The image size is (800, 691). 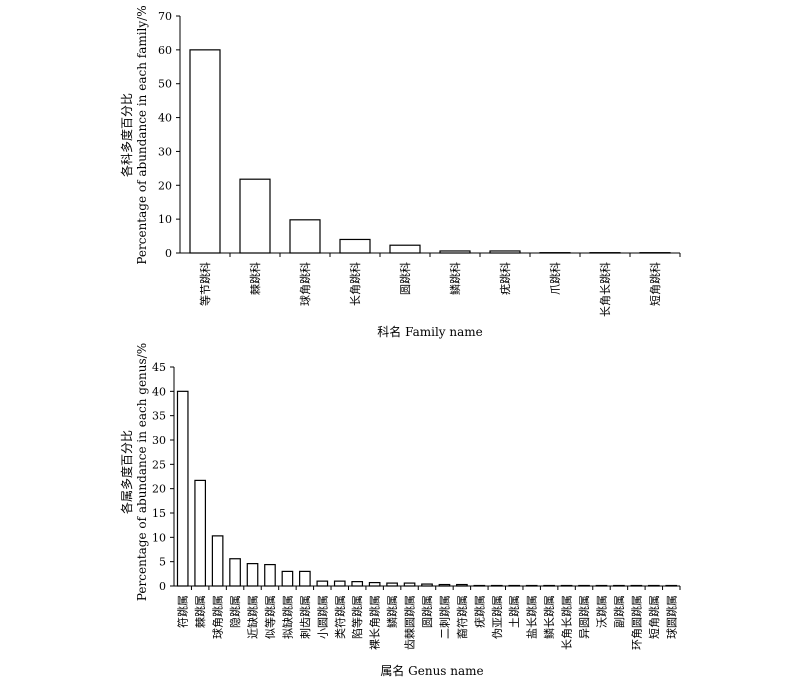 I want to click on genus-category-label: 陷等跳属, so click(x=357, y=617).